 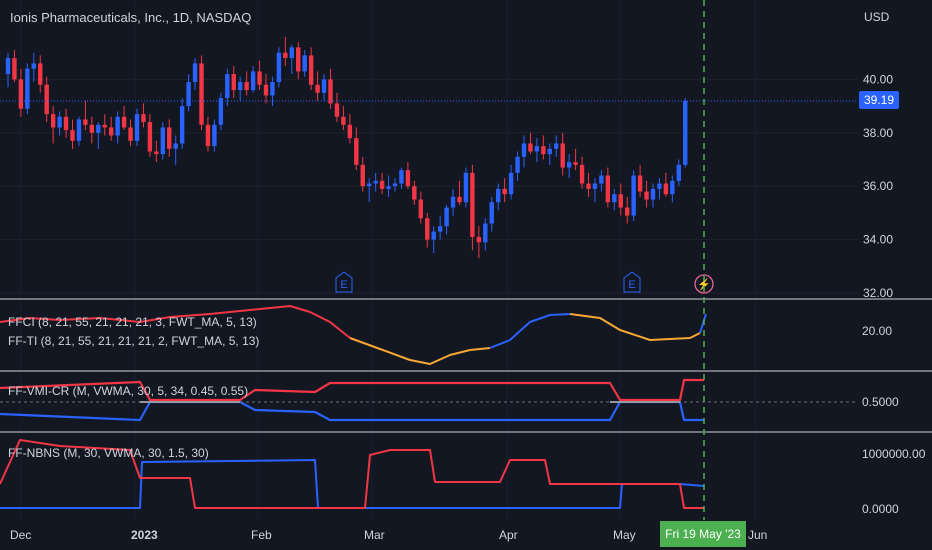 I want to click on price-axis-tick: 38.00, so click(x=878, y=133).